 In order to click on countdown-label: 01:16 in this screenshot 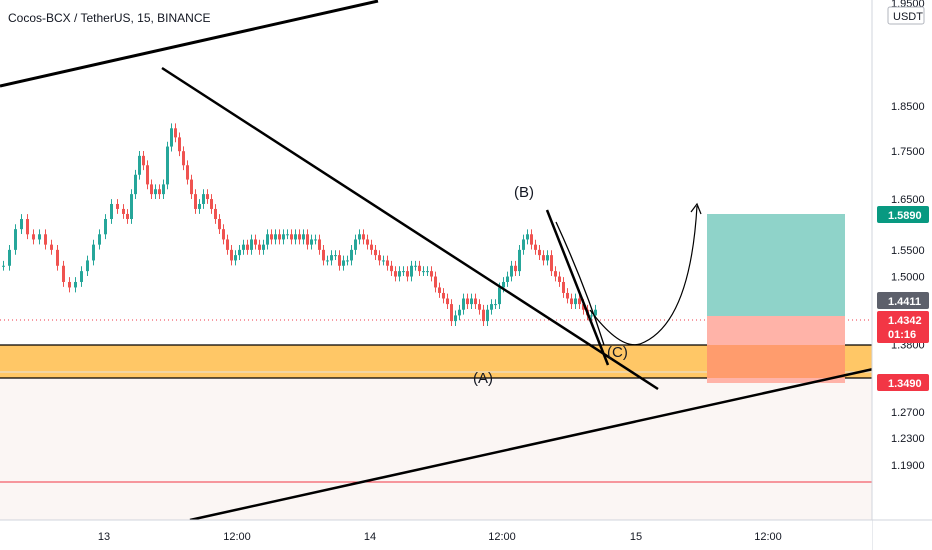, I will do `click(902, 335)`.